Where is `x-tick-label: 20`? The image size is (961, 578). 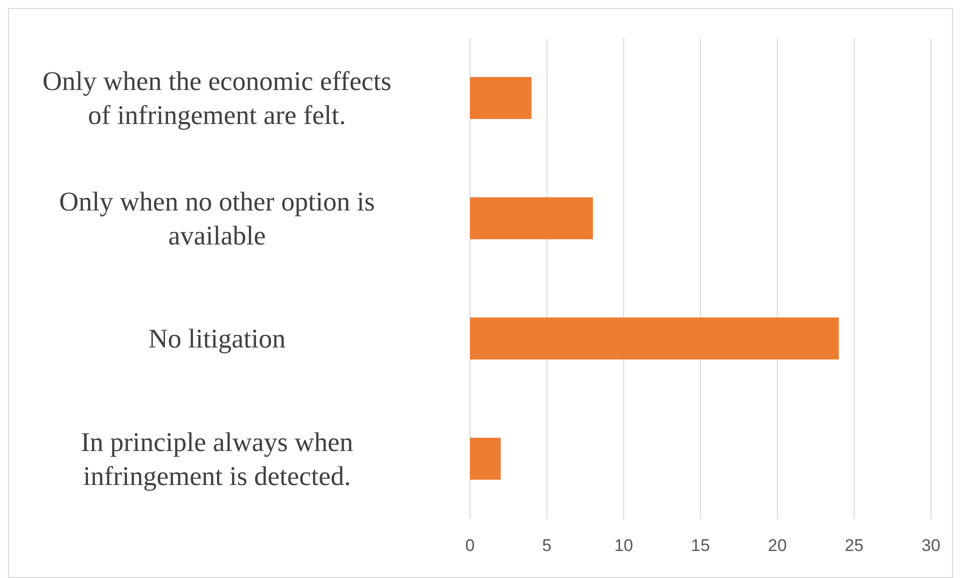
x-tick-label: 20 is located at coordinates (777, 546).